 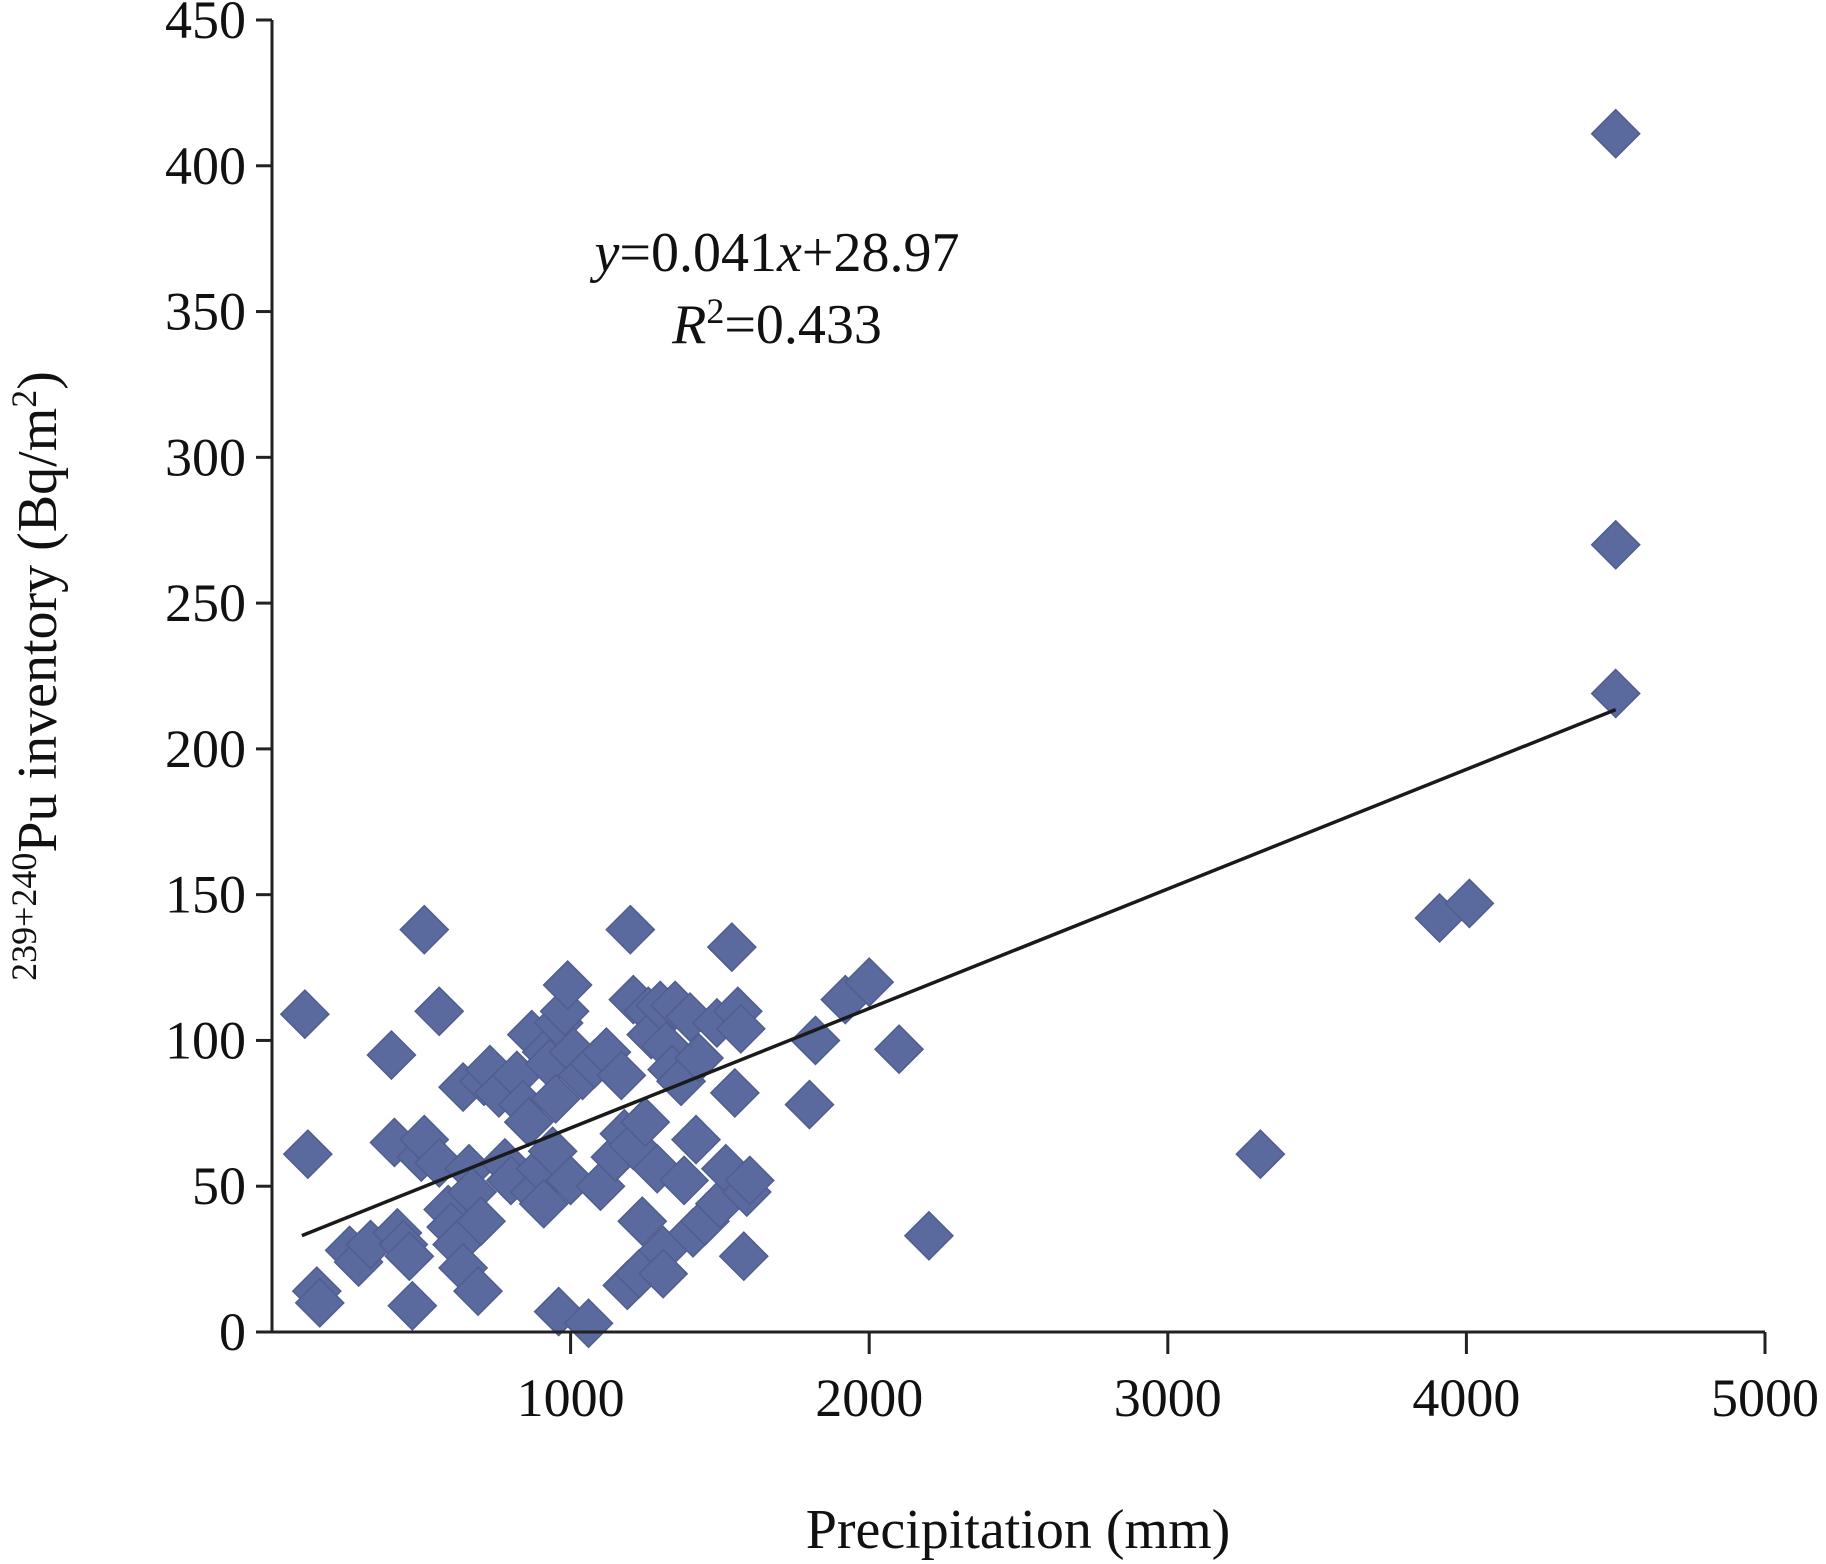 I want to click on y-tick-label: 400, so click(x=205, y=166).